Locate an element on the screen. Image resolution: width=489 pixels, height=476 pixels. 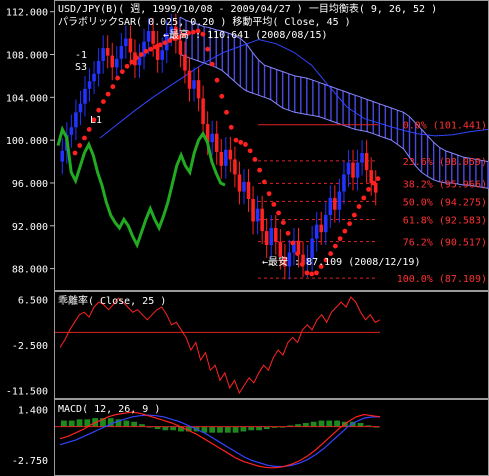
signal-label: L1 is located at coordinates (96, 120).